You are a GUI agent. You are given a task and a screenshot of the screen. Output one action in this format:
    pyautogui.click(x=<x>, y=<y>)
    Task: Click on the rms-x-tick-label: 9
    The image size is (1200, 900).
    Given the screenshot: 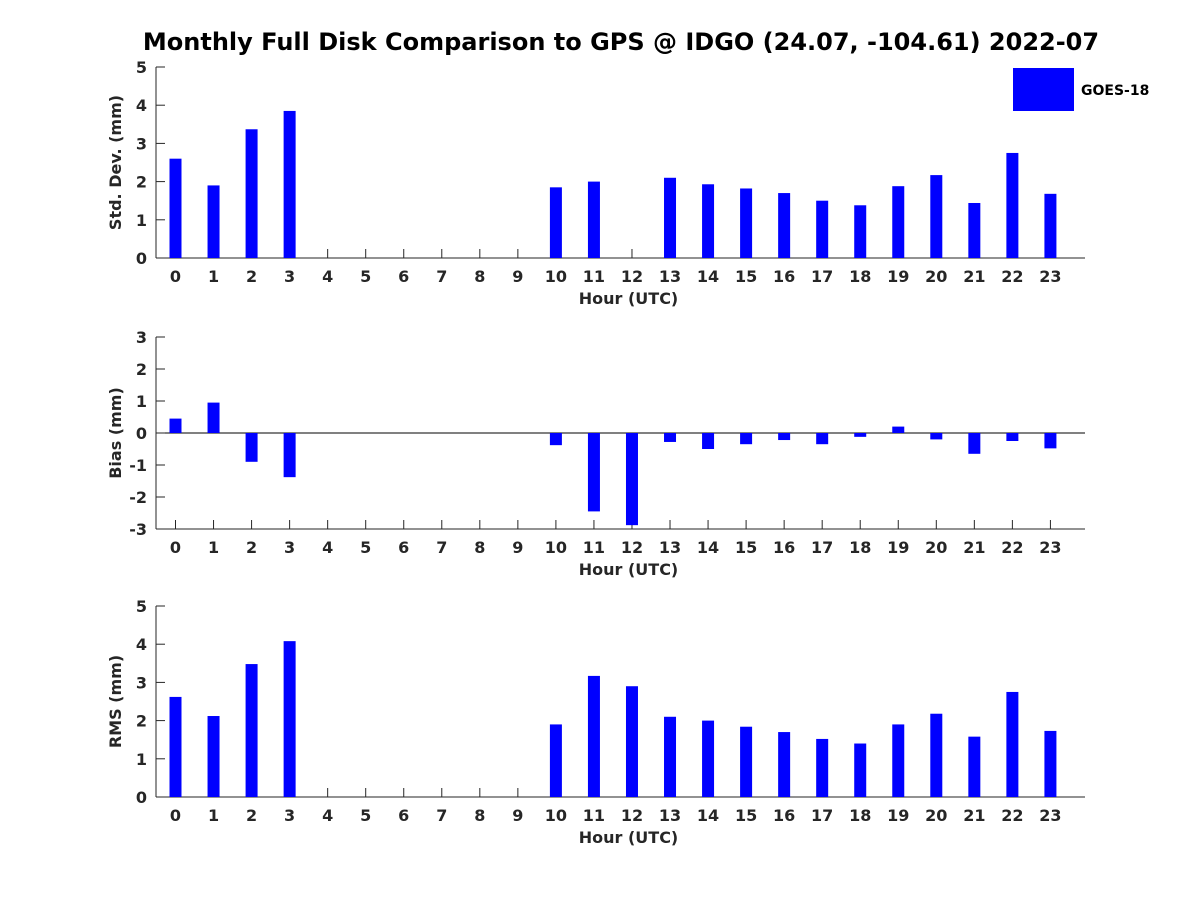 What is the action you would take?
    pyautogui.click(x=517, y=815)
    